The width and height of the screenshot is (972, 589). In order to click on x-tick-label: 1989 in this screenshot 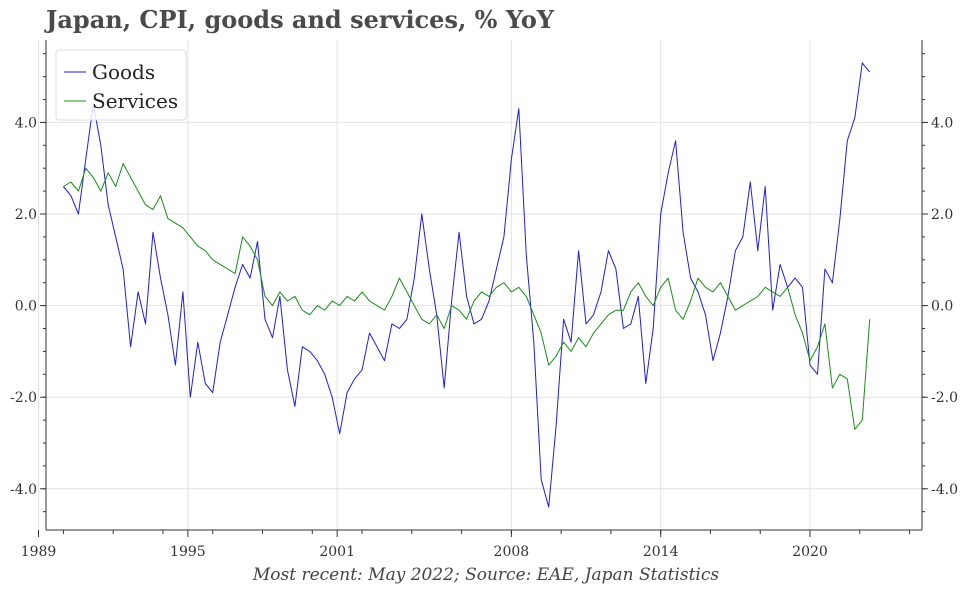, I will do `click(39, 552)`.